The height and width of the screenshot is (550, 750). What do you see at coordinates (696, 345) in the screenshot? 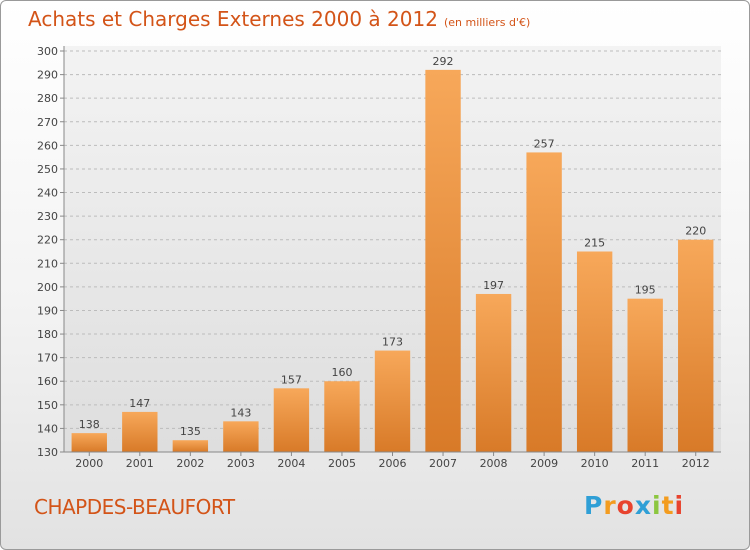
I see `bar-2012` at bounding box center [696, 345].